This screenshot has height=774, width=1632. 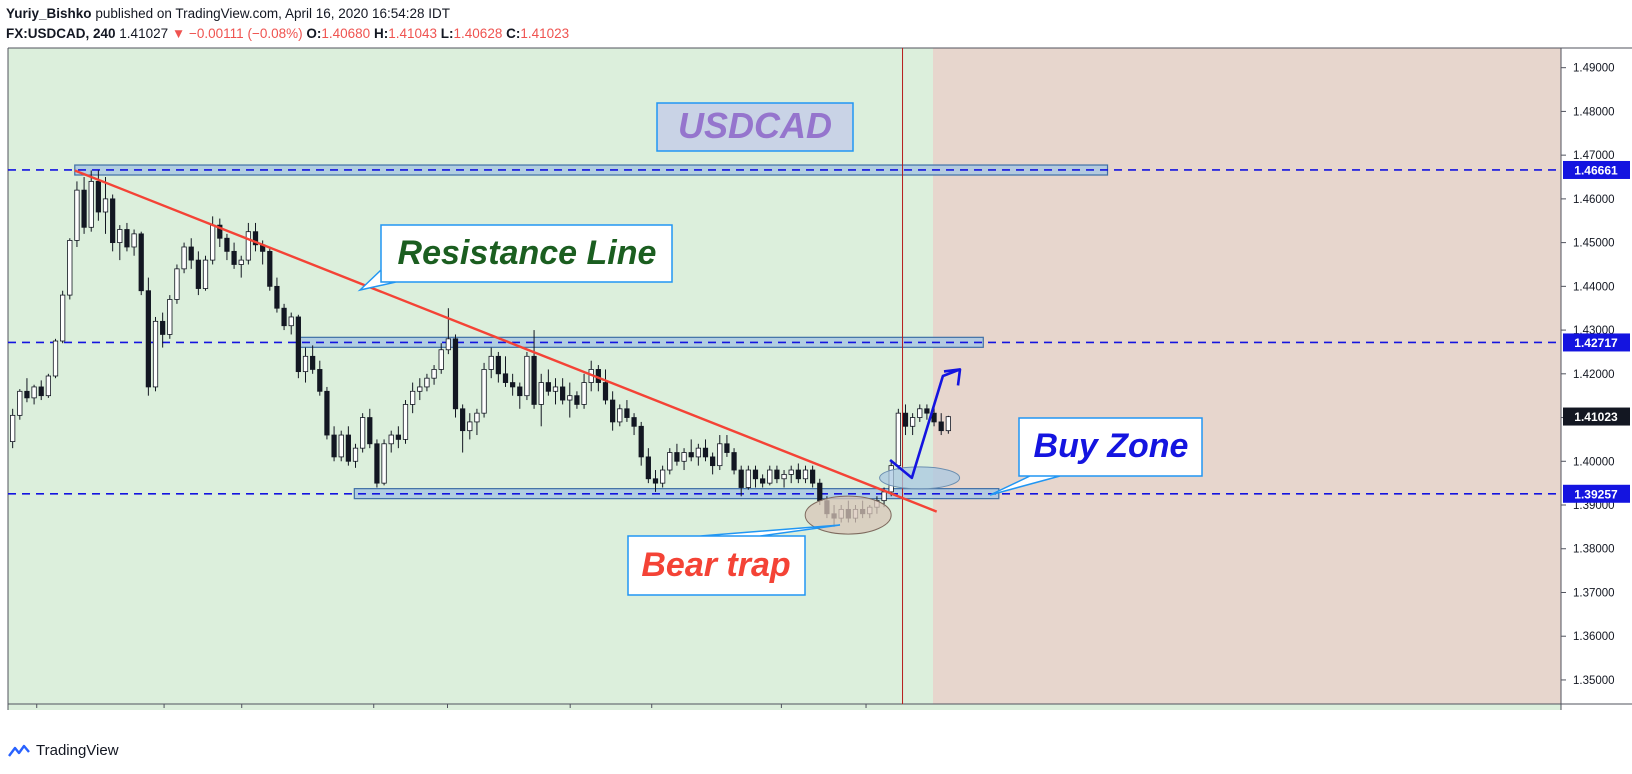 I want to click on y-tick-label: 1.44000, so click(x=1594, y=287).